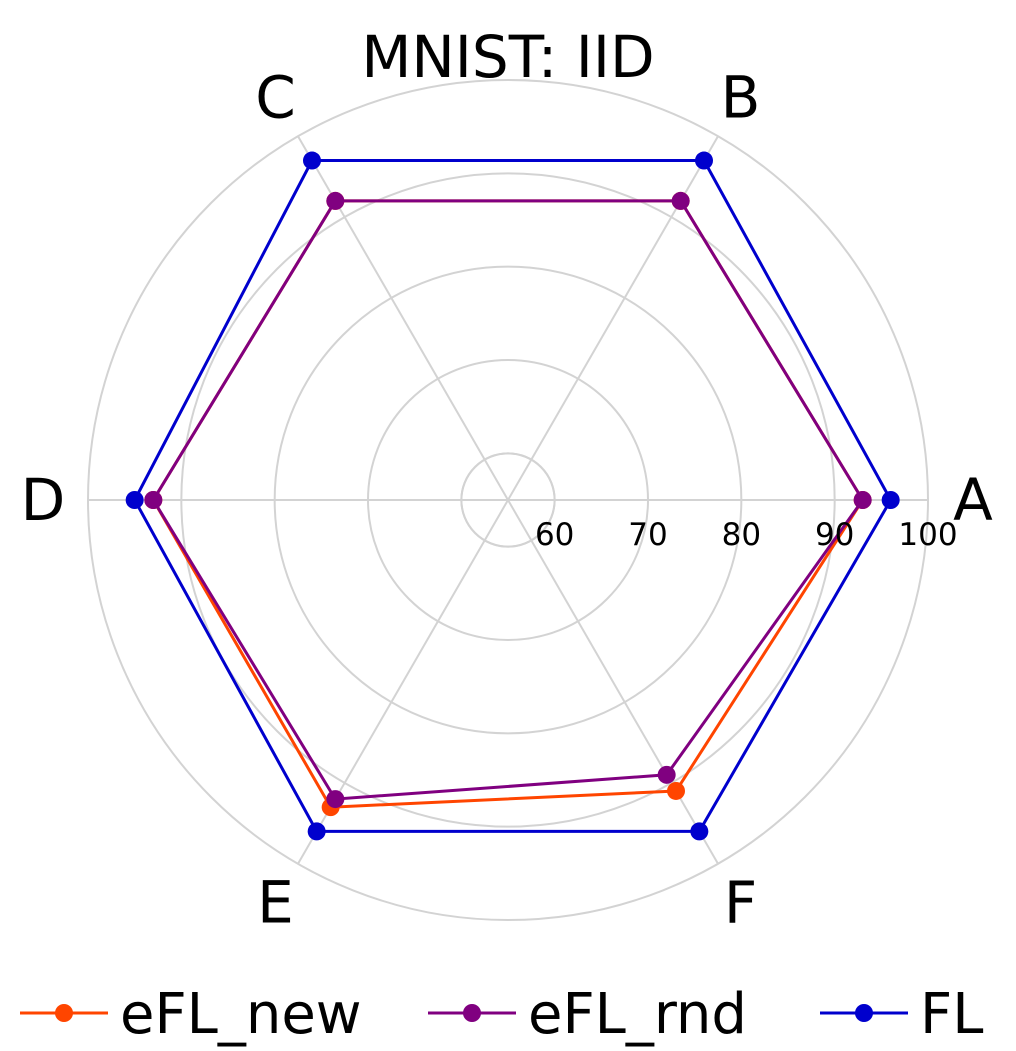 The image size is (1016, 1051). Describe the element at coordinates (704, 160) in the screenshot. I see `data-point-FL-B` at that location.